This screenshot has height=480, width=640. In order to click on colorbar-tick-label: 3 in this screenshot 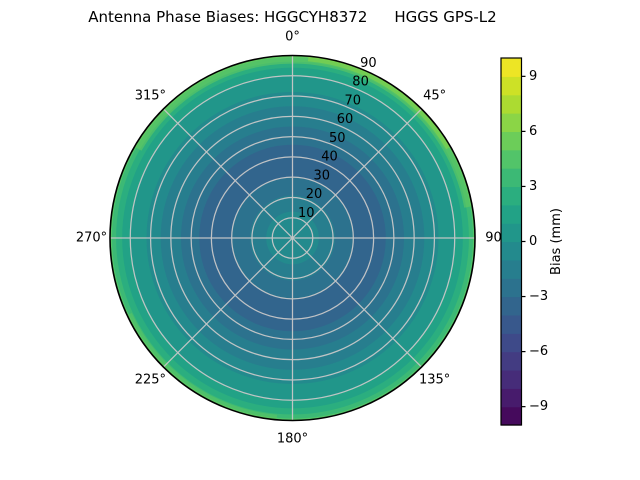, I will do `click(533, 186)`.